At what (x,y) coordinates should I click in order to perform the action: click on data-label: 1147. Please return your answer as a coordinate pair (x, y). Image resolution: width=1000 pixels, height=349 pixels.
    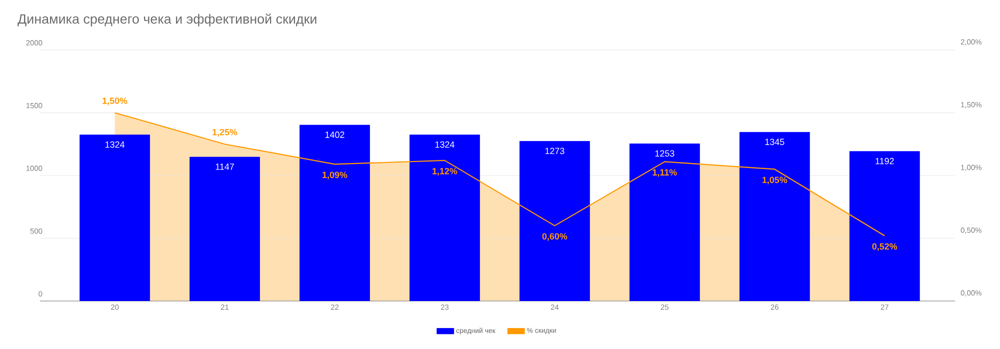
    Looking at the image, I should click on (225, 167).